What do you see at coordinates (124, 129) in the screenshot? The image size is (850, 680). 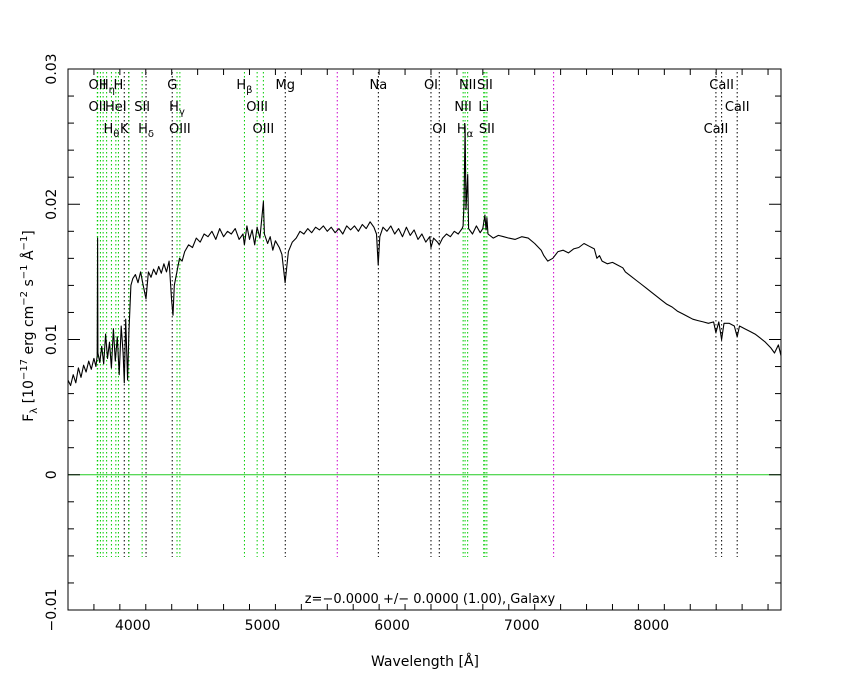 I see `spectral-line-label: K` at bounding box center [124, 129].